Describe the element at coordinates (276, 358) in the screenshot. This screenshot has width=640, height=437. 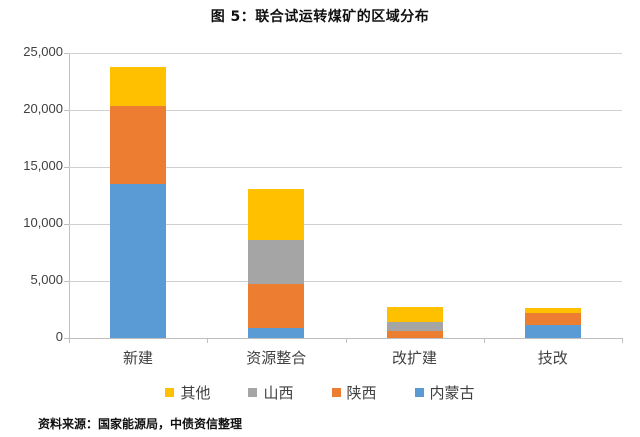
I see `x-tick-label: 资源整合` at that location.